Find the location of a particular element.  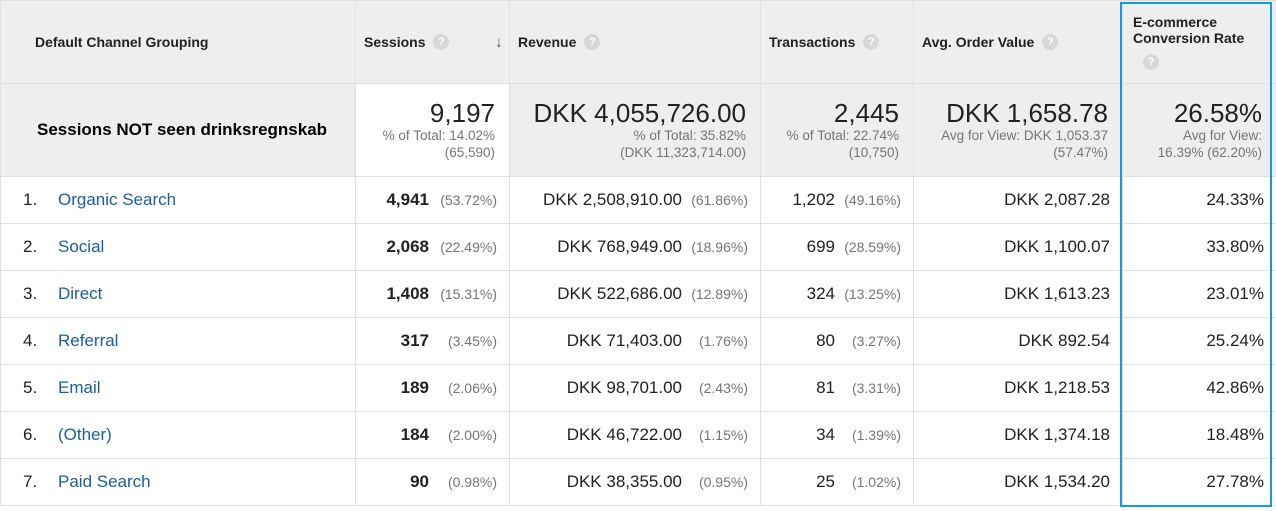

sessions-percent: (3.45%) is located at coordinates (472, 341).